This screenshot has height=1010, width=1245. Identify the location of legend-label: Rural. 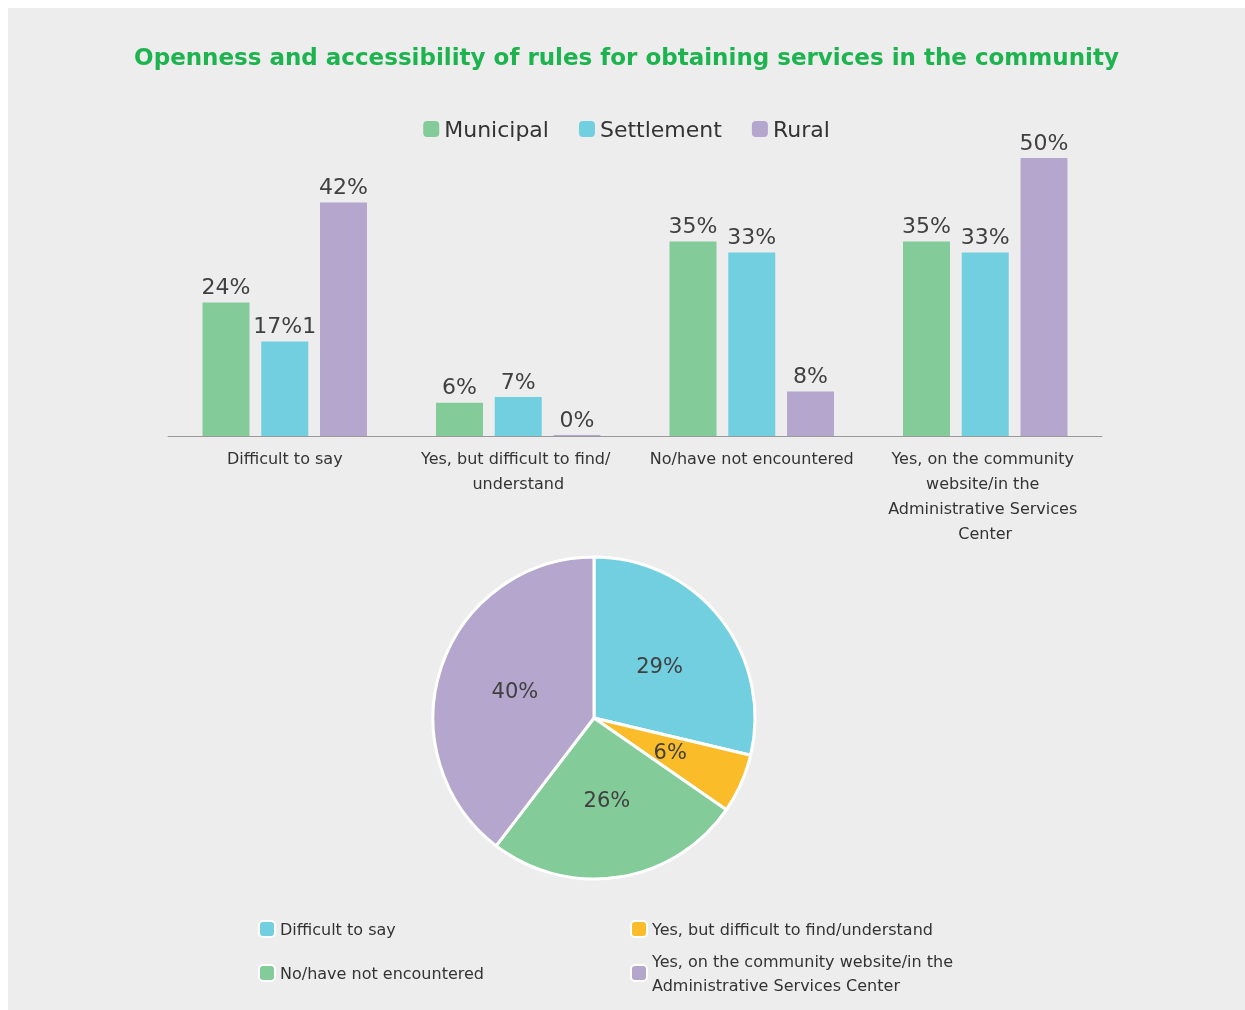
(801, 129).